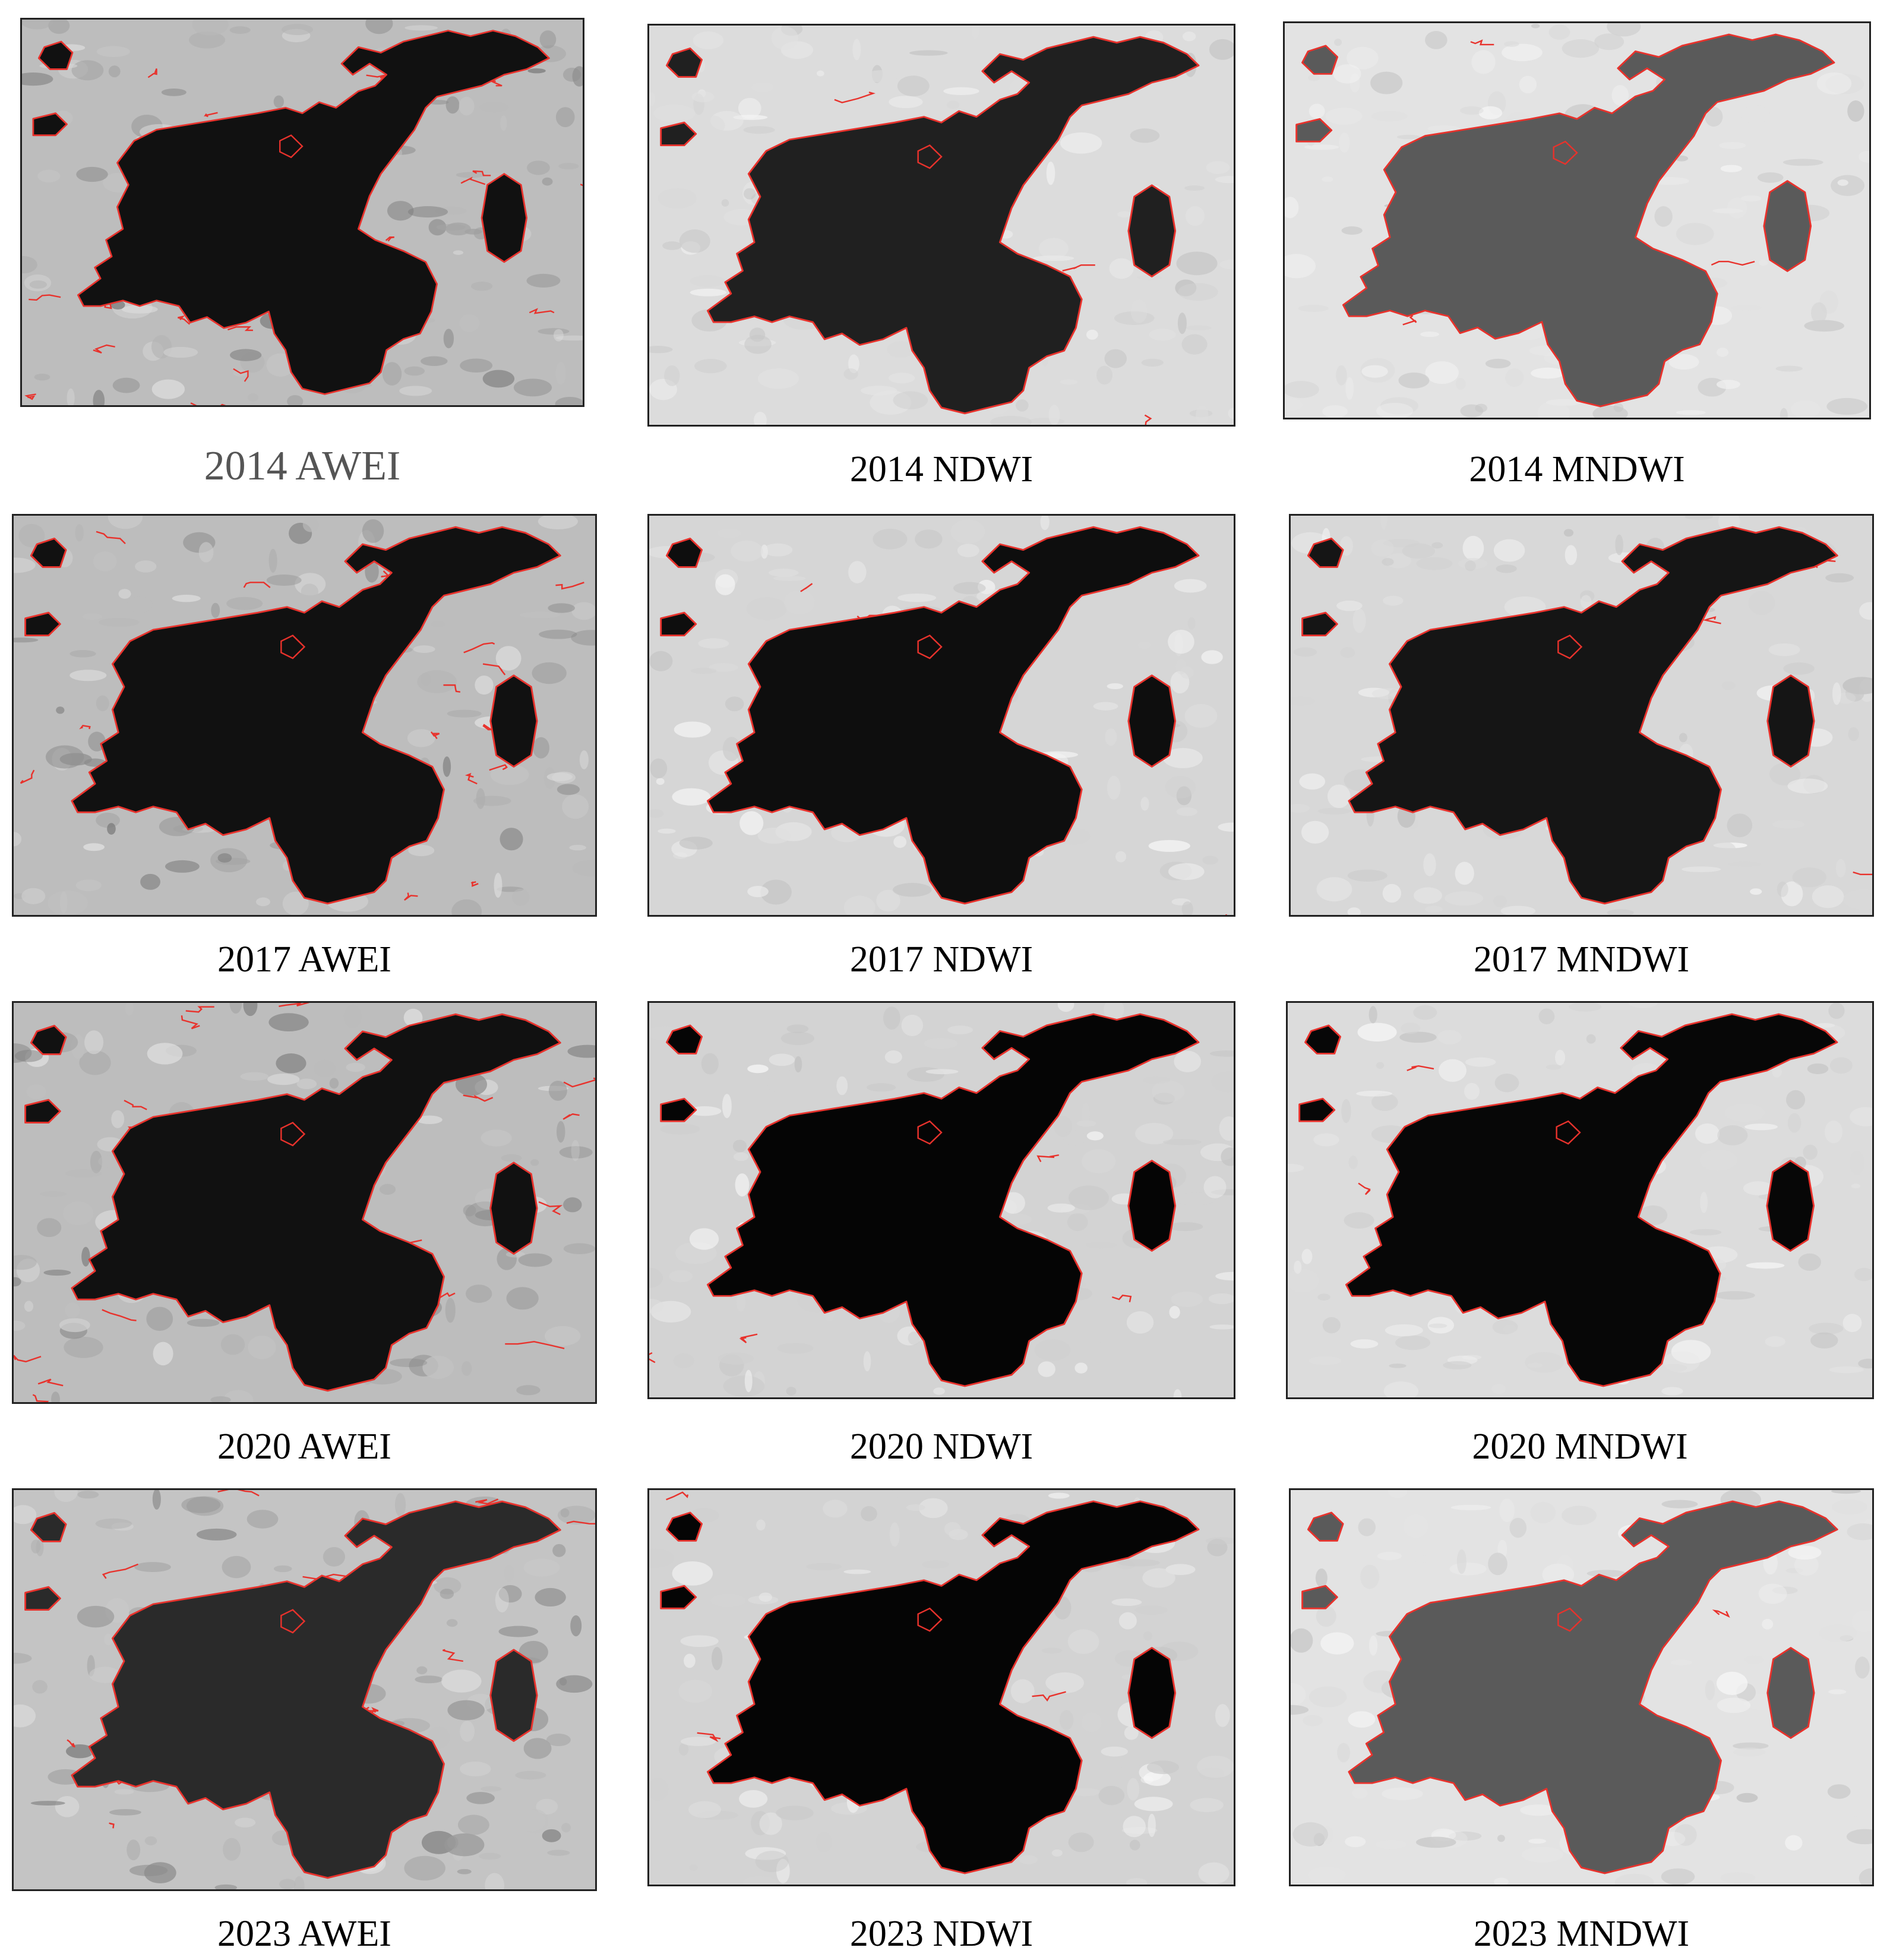 This screenshot has height=1960, width=1890. I want to click on caption-2014-awei: 2014 AWEI, so click(302, 466).